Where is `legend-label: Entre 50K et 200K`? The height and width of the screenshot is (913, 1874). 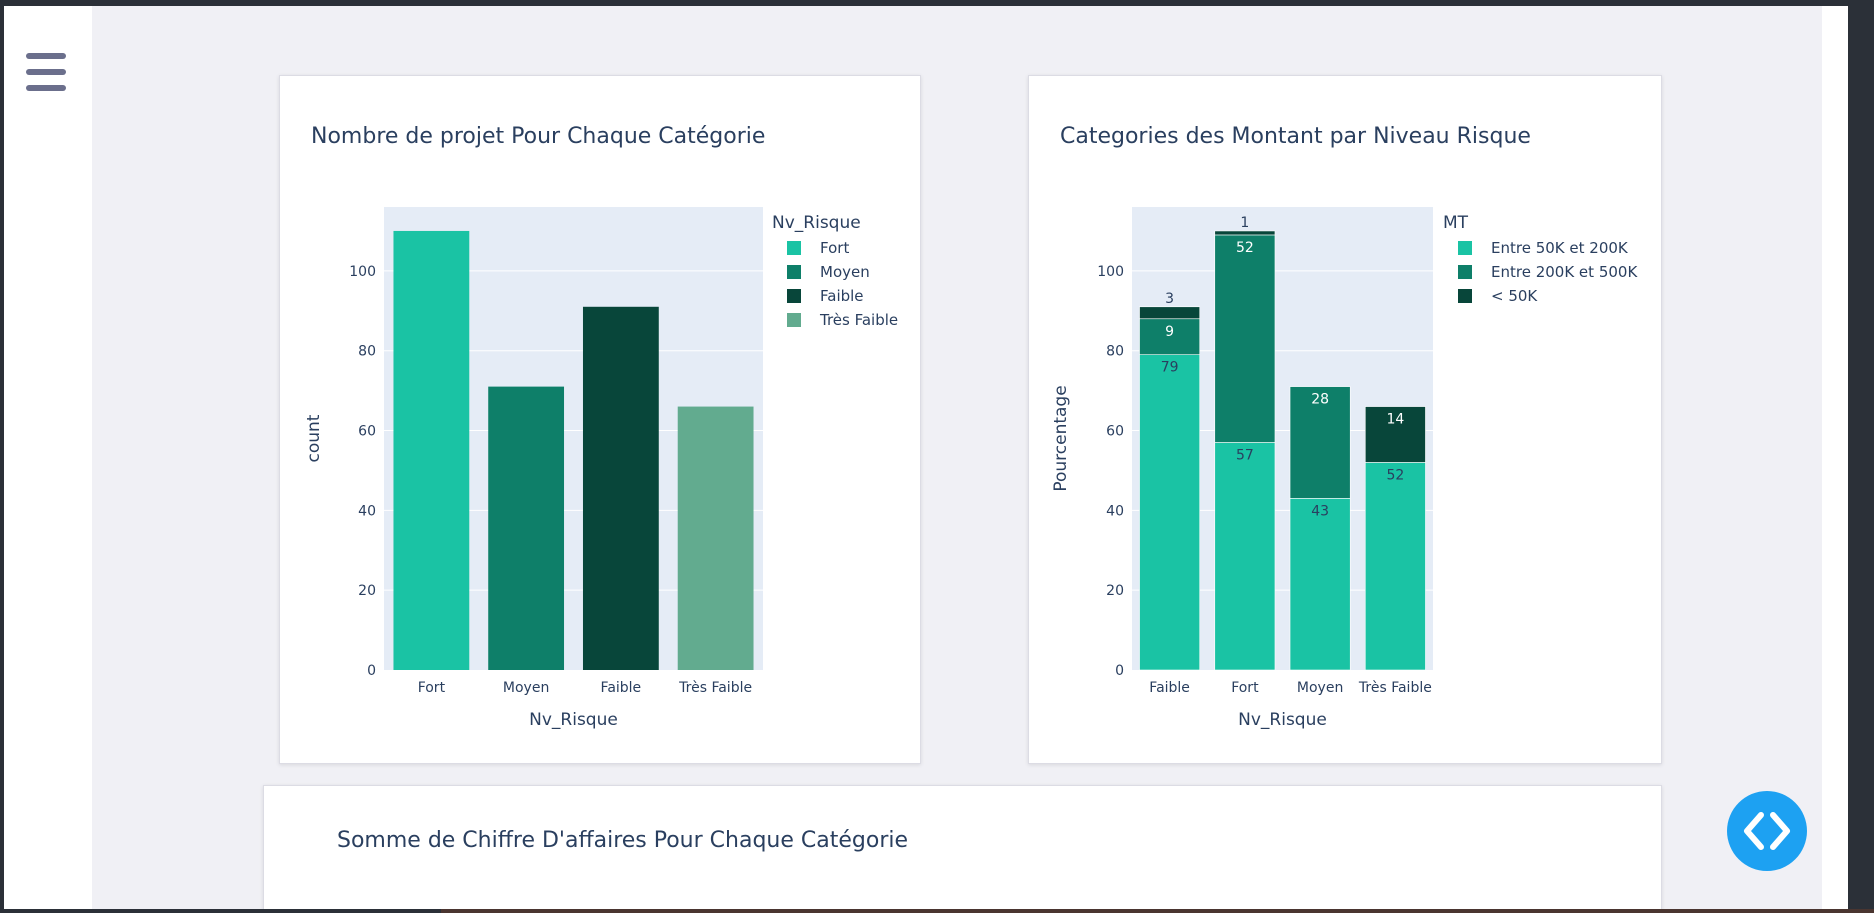
legend-label: Entre 50K et 200K is located at coordinates (1560, 248).